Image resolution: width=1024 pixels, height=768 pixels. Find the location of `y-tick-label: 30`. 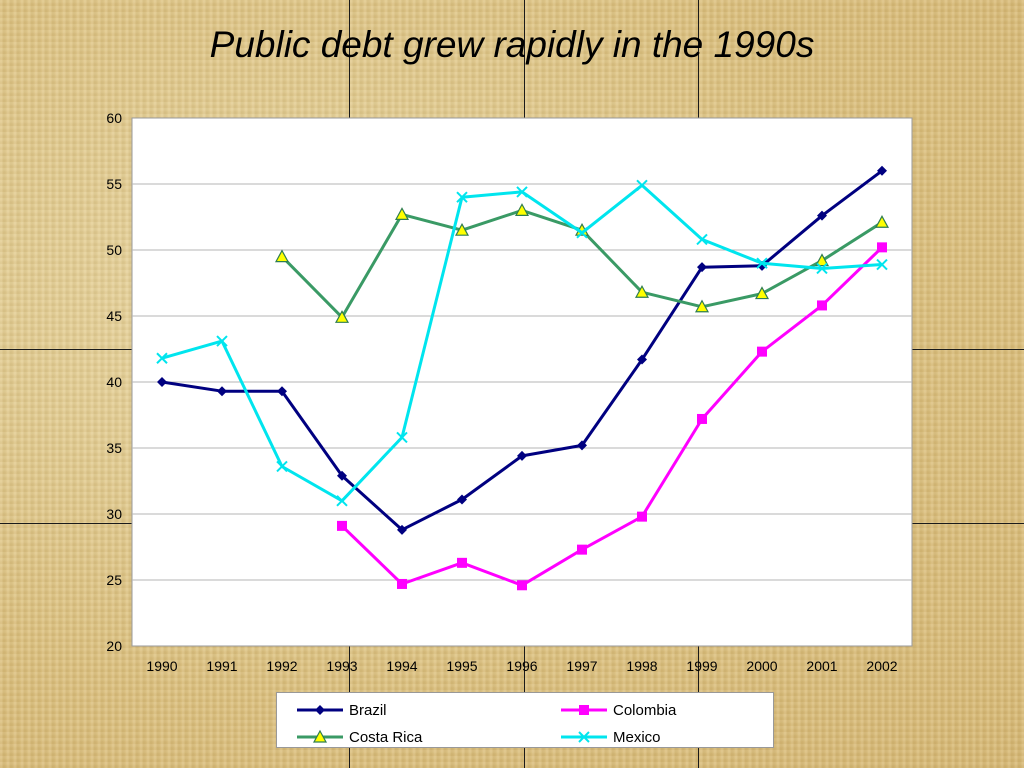

y-tick-label: 30 is located at coordinates (114, 514).